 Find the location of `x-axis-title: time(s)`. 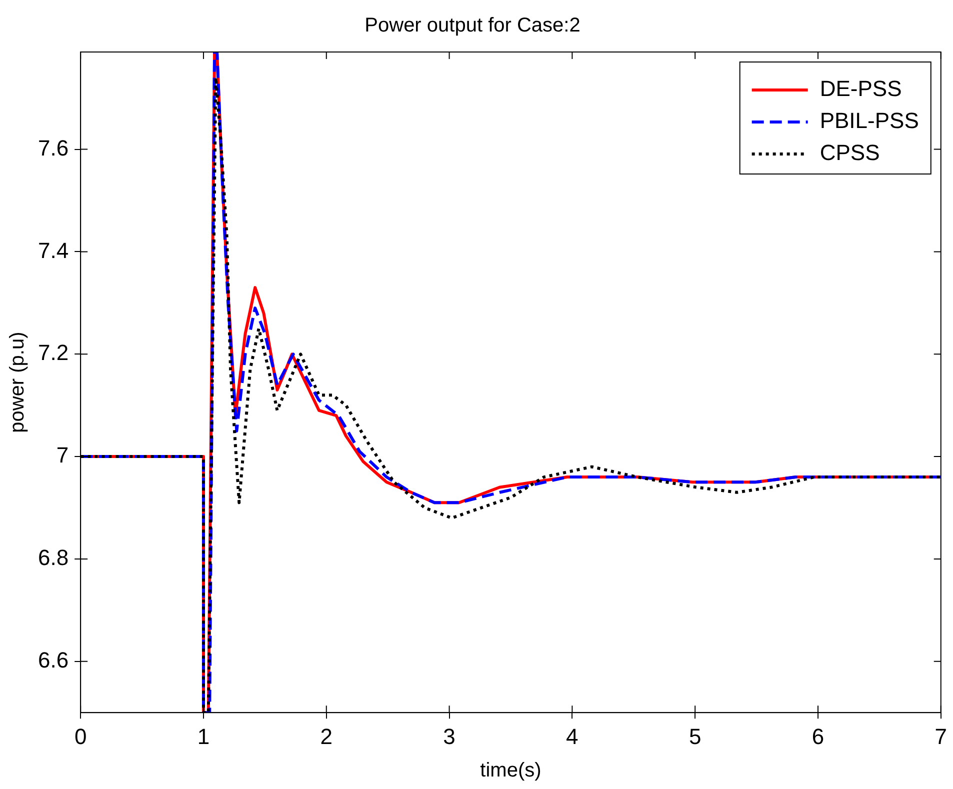

x-axis-title: time(s) is located at coordinates (511, 771).